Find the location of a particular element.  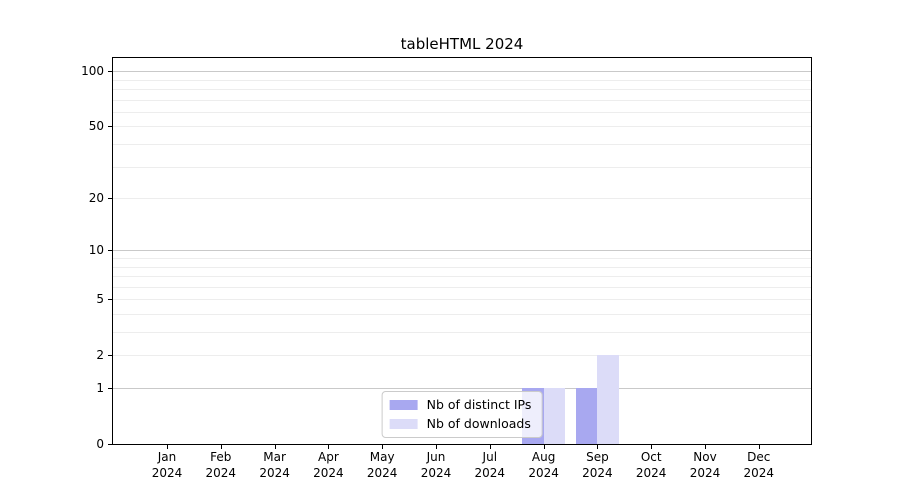

x-tick-label-4: May 2024 is located at coordinates (382, 465).